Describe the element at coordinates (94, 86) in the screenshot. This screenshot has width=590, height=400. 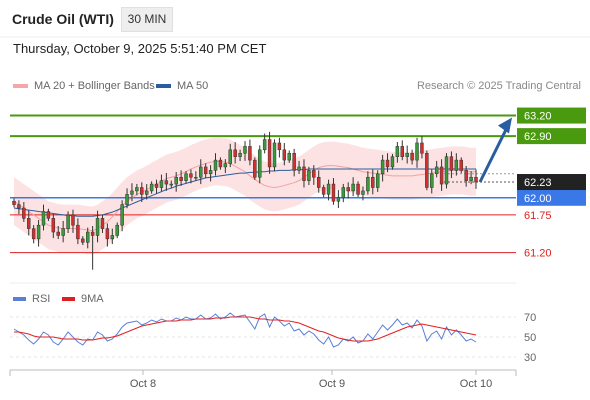
I see `legend-label-ma20: MA 20 + Bollinger Bands` at that location.